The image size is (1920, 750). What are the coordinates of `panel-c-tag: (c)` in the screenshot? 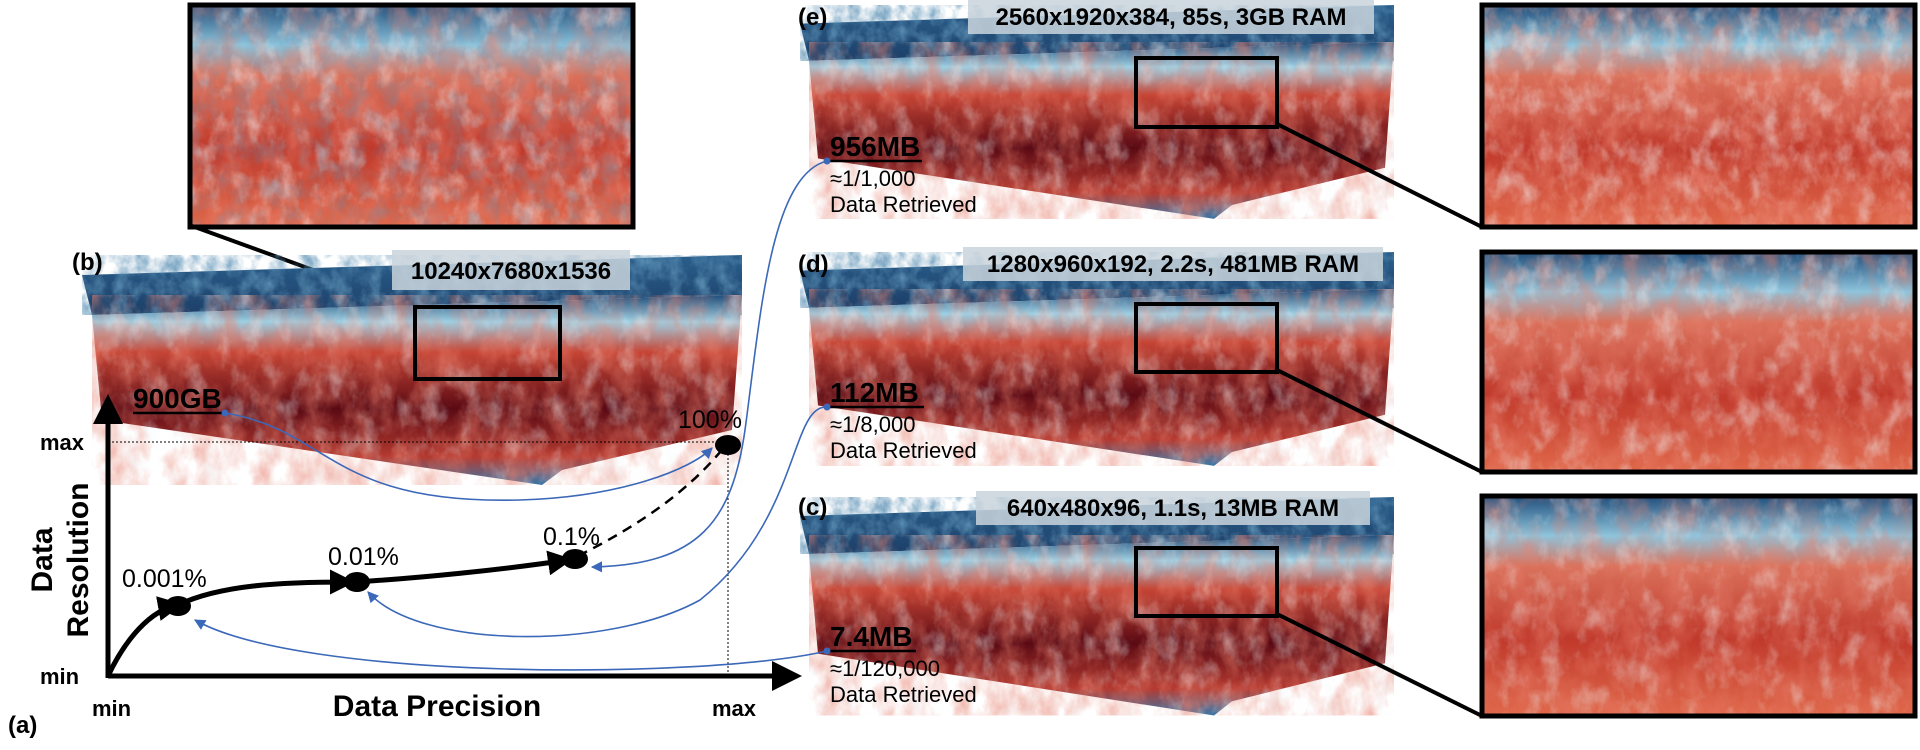 It's located at (812, 507).